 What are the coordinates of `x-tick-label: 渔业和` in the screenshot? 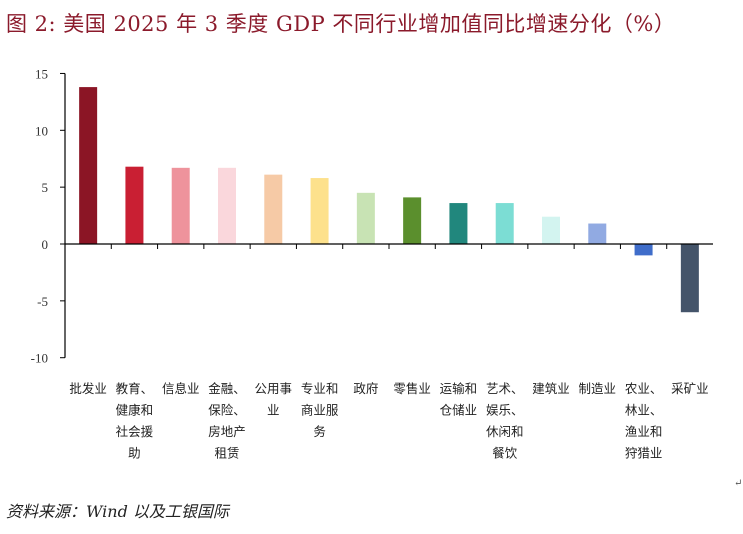 It's located at (644, 431).